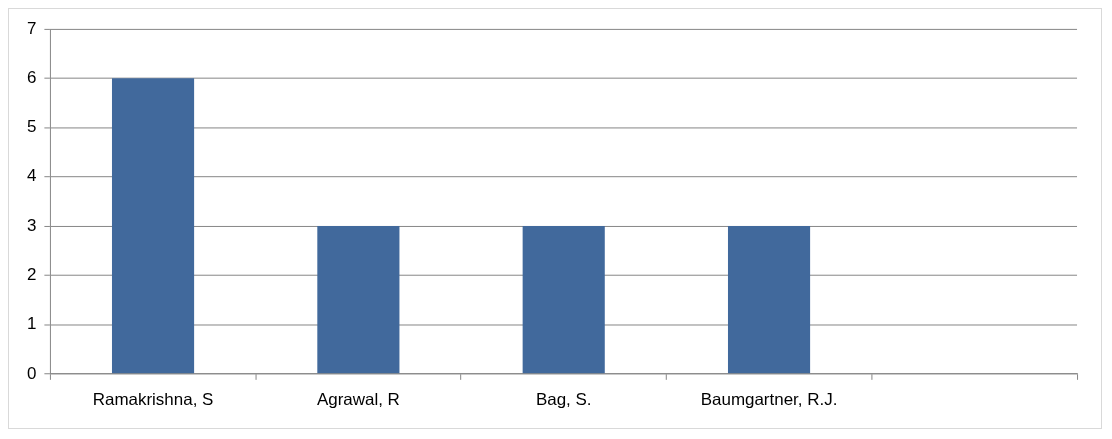 The width and height of the screenshot is (1112, 439). Describe the element at coordinates (31, 77) in the screenshot. I see `y-tick-label: 6` at that location.